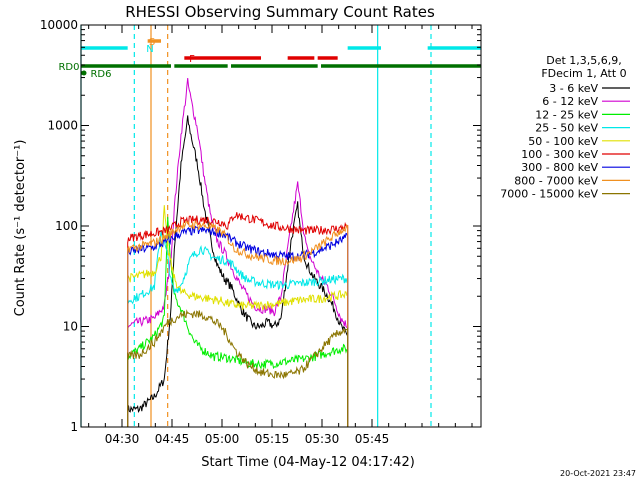 The width and height of the screenshot is (640, 480). What do you see at coordinates (172, 439) in the screenshot?
I see `x-tick-label-1: 04:45` at bounding box center [172, 439].